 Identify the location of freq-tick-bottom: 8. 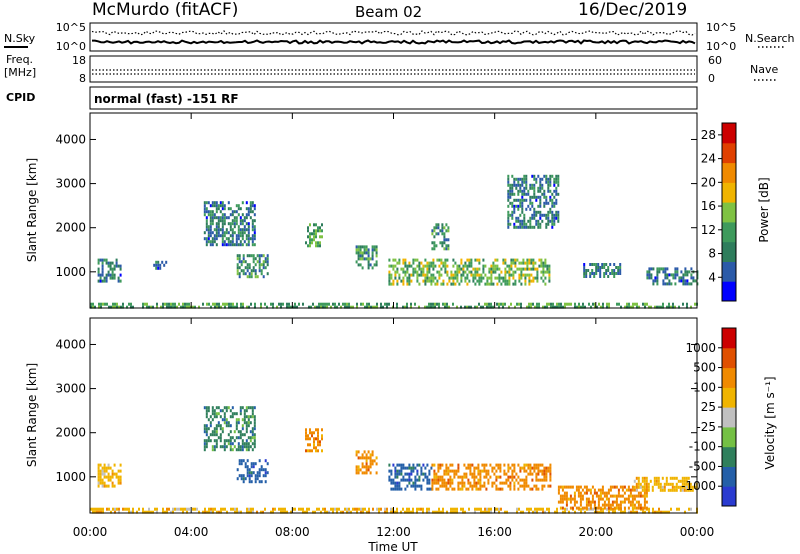
(82, 78).